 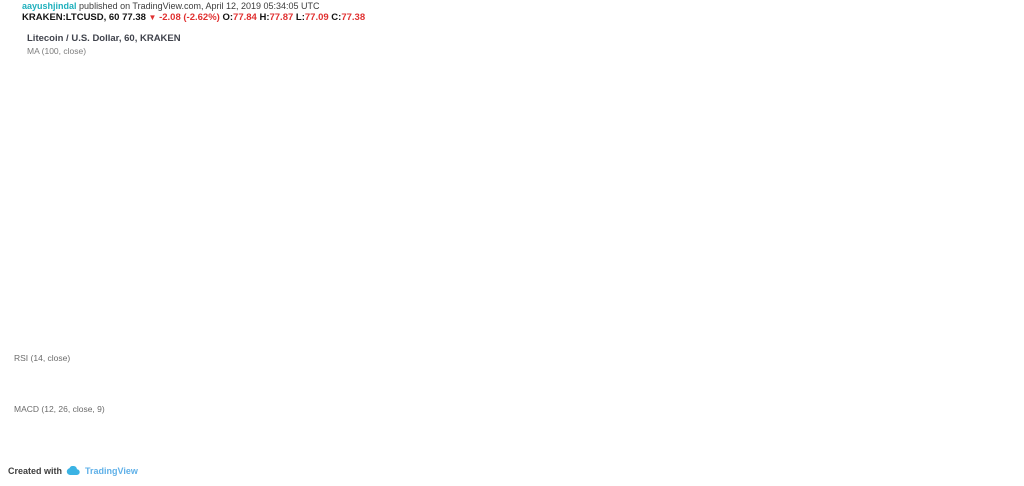 What do you see at coordinates (134, 17) in the screenshot?
I see `last-price: 77.38` at bounding box center [134, 17].